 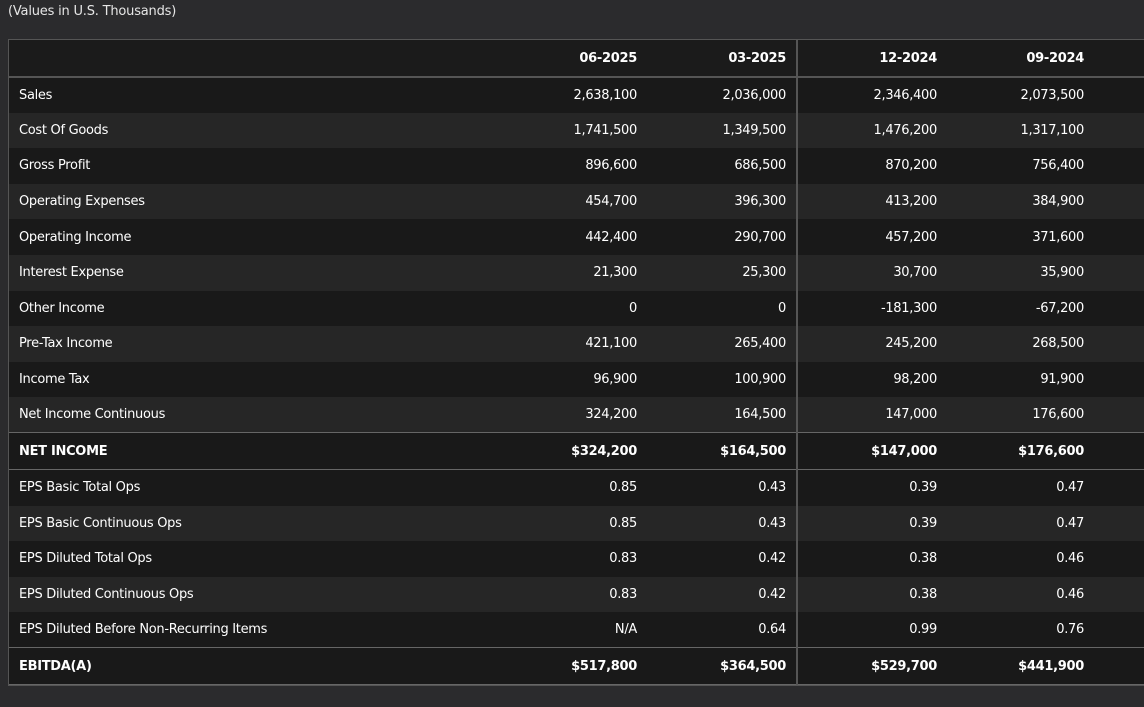 I want to click on row-label: Pre-Tax Income, so click(x=66, y=344).